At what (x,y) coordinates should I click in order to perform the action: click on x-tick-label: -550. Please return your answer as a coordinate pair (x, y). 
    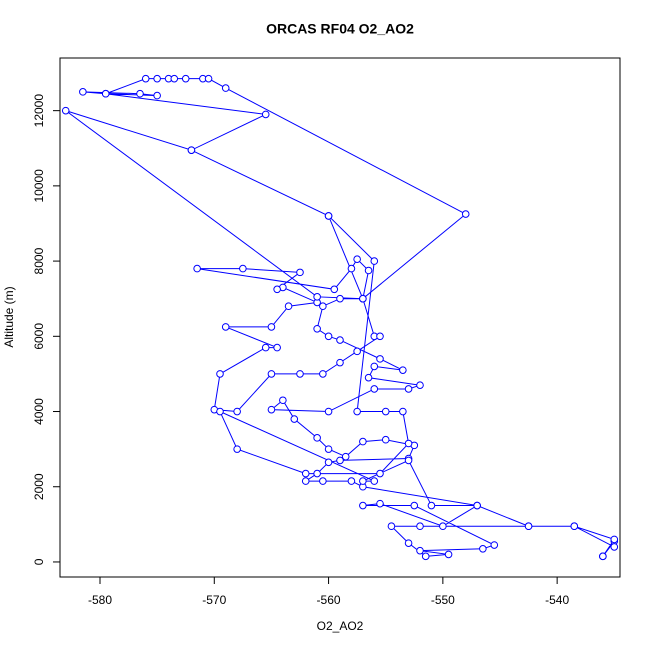
    Looking at the image, I should click on (443, 600).